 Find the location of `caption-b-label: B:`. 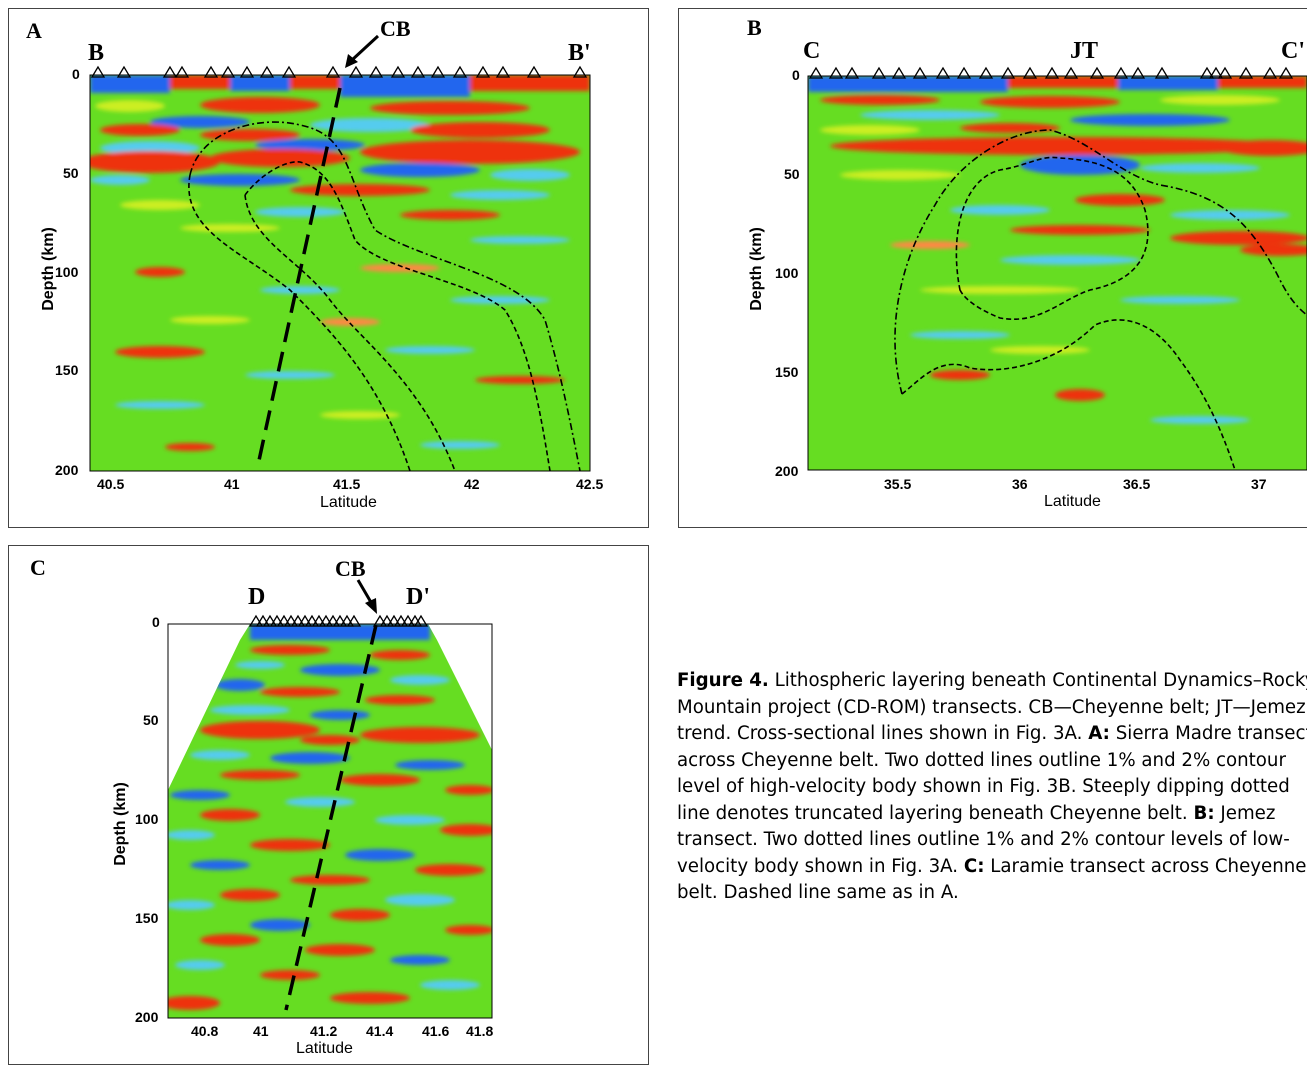

caption-b-label: B: is located at coordinates (1204, 813).